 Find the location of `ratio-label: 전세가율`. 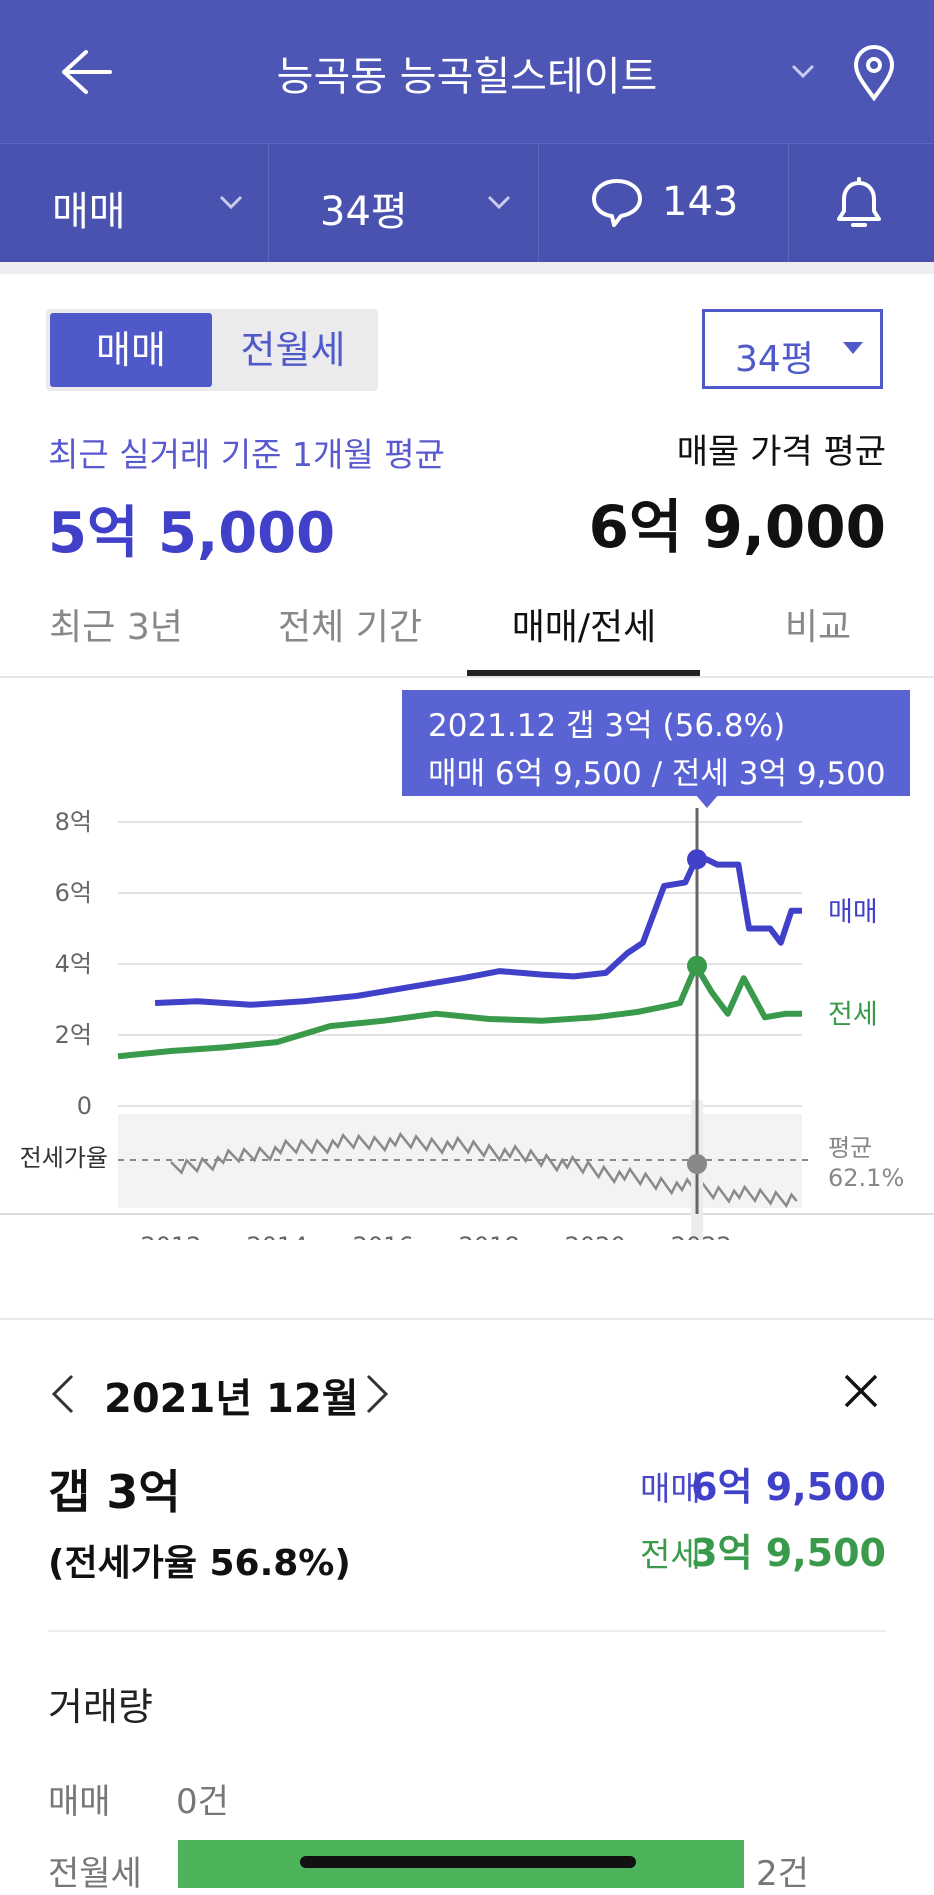

ratio-label: 전세가율 is located at coordinates (64, 1158).